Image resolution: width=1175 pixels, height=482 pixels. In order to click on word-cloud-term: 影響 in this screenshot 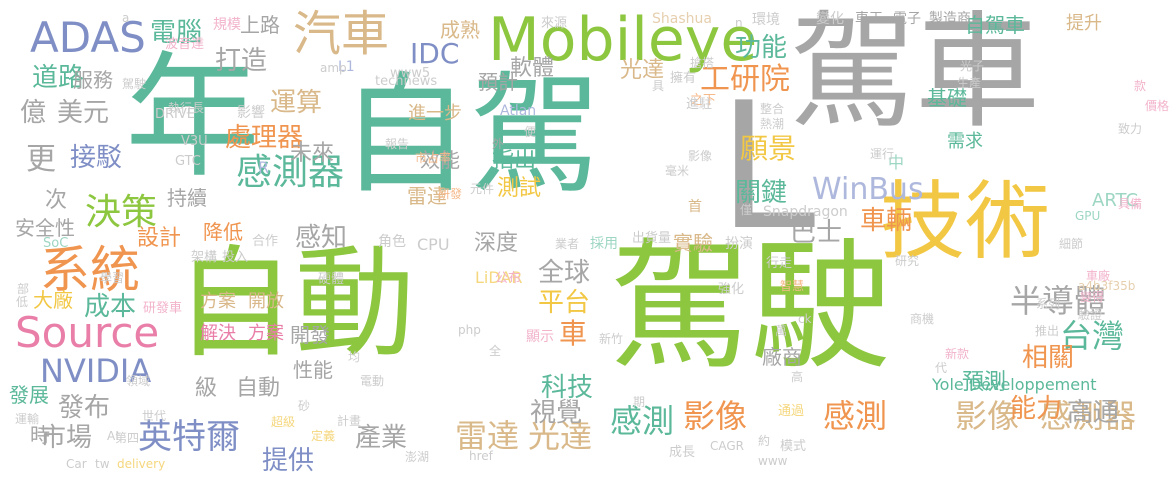, I will do `click(251, 113)`.